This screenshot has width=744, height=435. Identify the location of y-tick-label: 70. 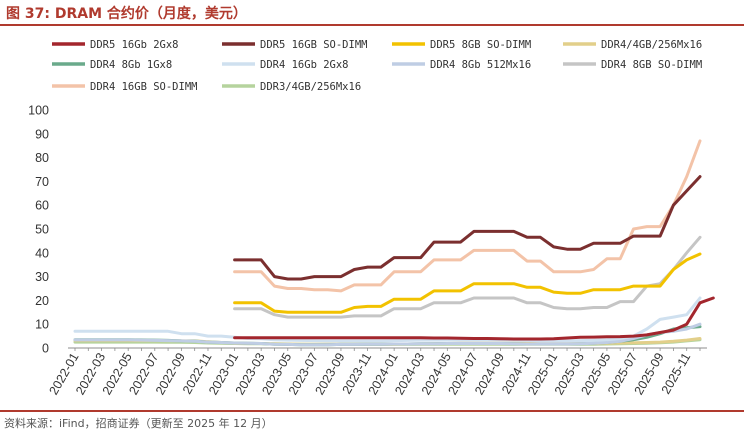
(42, 182).